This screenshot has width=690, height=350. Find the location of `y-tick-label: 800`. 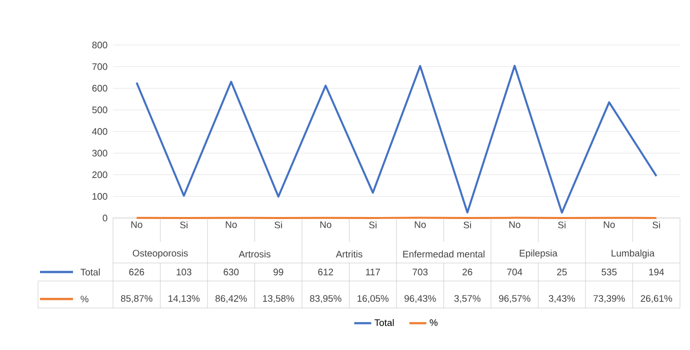

y-tick-label: 800 is located at coordinates (100, 45).